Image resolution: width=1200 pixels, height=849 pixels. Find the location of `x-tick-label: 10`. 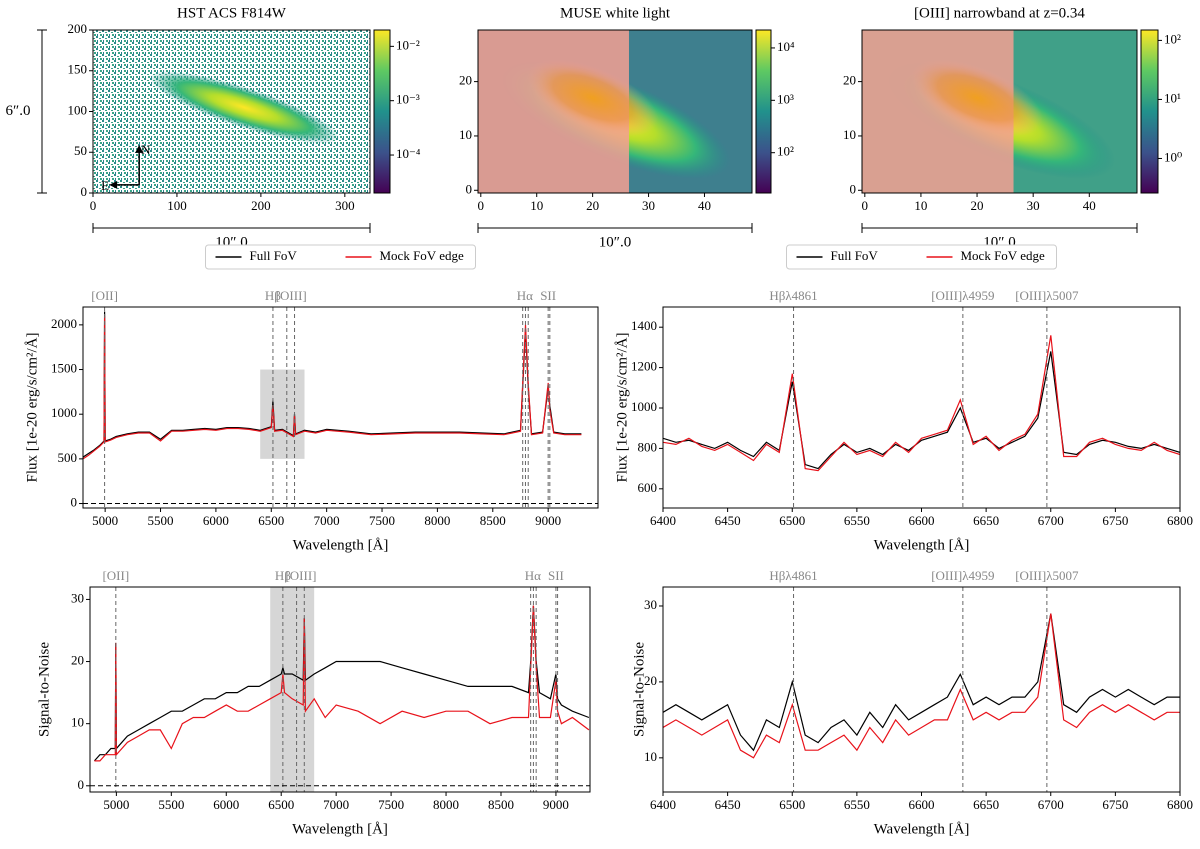

x-tick-label: 10 is located at coordinates (920, 205).